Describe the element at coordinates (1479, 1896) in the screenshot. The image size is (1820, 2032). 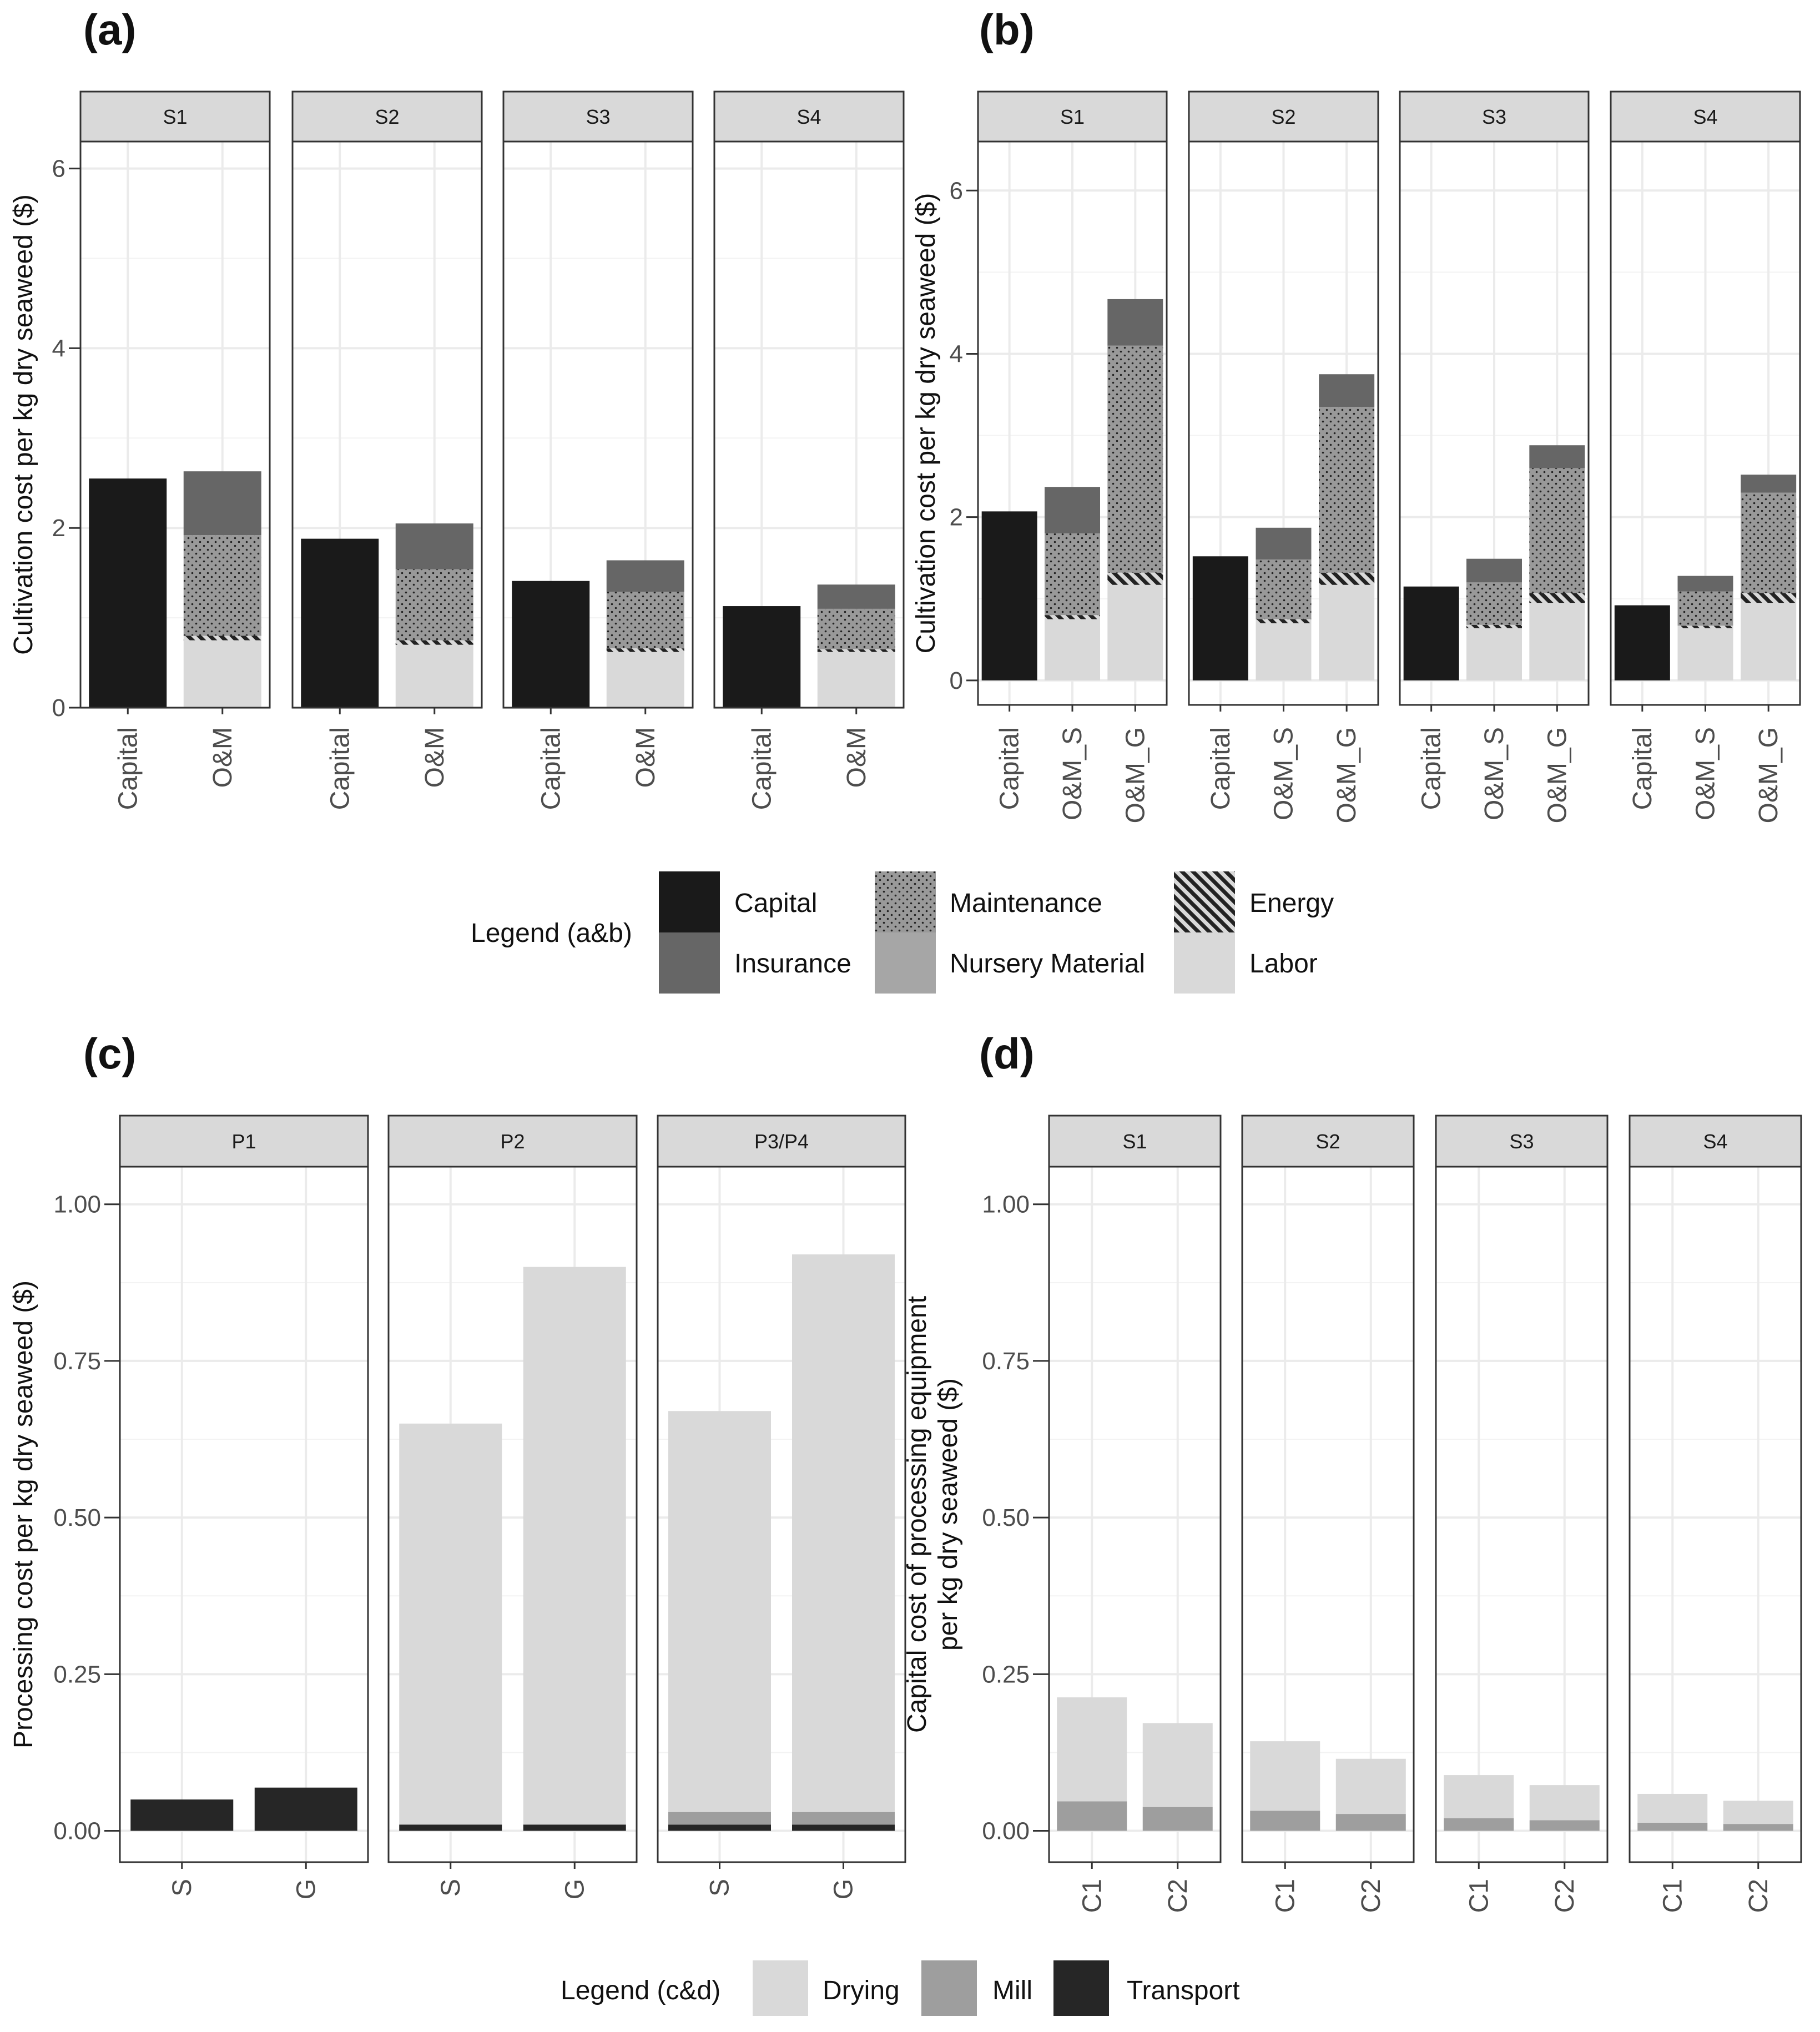
I see `x-tick-label: C1` at that location.